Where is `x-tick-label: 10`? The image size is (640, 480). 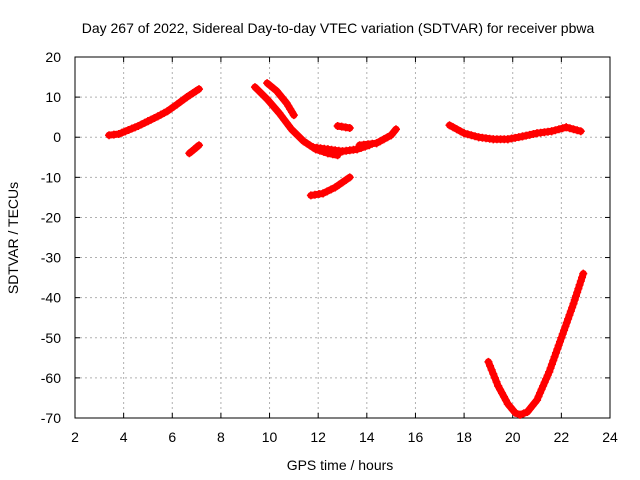
x-tick-label: 10 is located at coordinates (270, 437).